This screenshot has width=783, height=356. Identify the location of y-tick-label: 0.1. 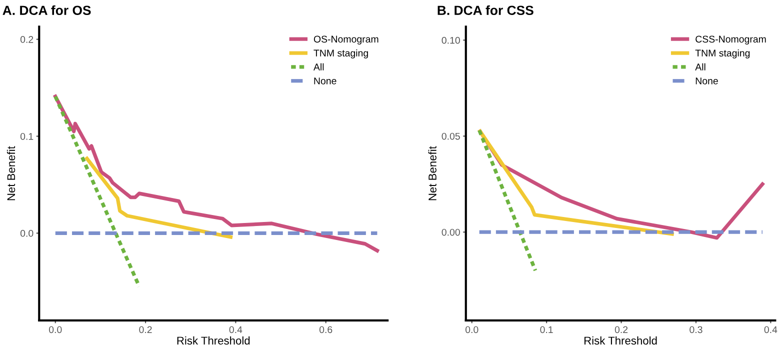
(27, 136).